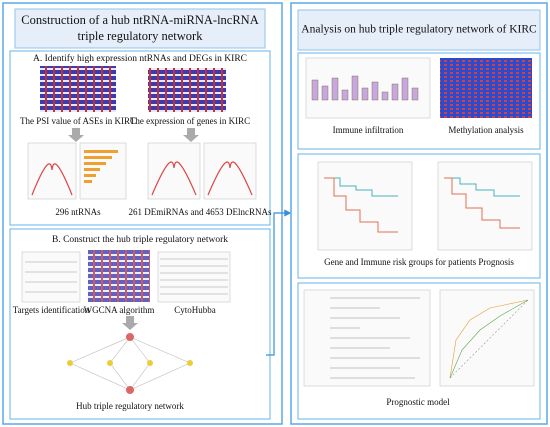 This screenshot has width=550, height=427. I want to click on caption: The expression of genes in KIRC, so click(190, 121).